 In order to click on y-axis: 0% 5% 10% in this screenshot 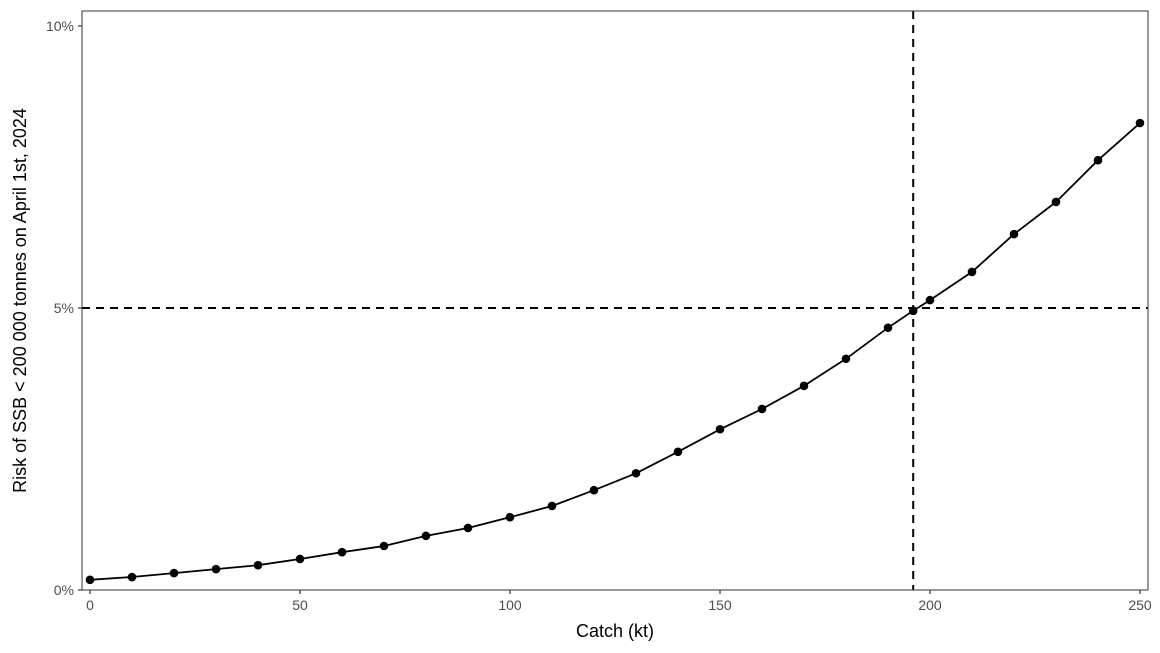, I will do `click(64, 308)`.